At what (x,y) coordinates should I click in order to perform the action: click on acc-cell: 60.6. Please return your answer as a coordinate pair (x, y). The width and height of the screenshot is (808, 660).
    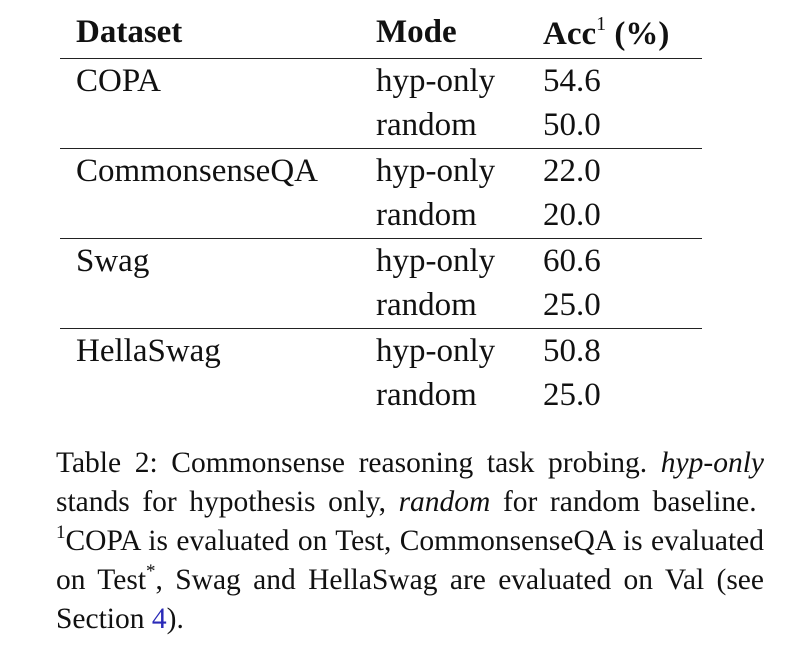
    Looking at the image, I should click on (572, 260).